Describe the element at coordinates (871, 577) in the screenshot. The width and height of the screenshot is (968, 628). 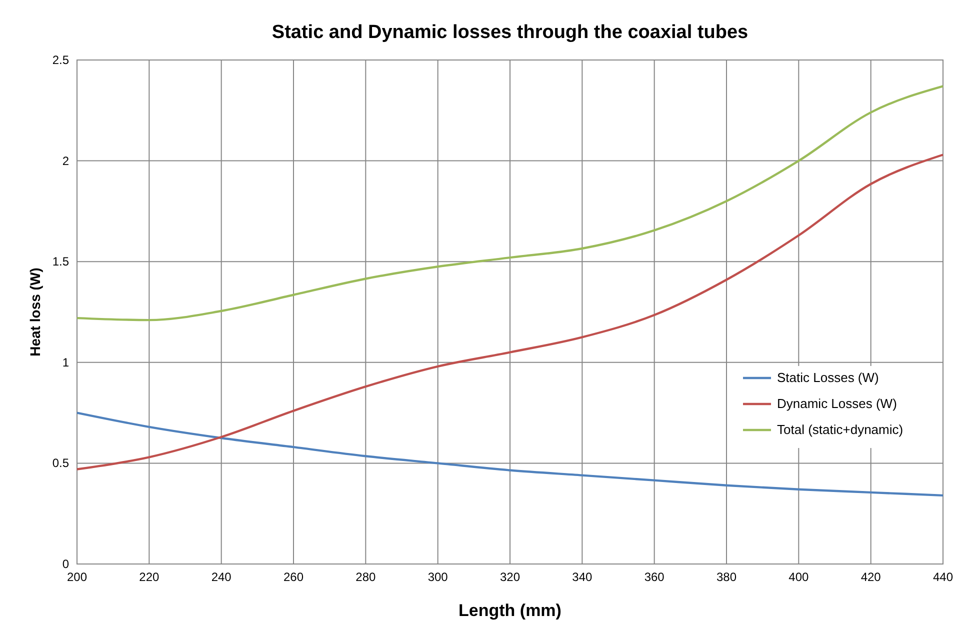
I see `x-tick-label: 420` at that location.